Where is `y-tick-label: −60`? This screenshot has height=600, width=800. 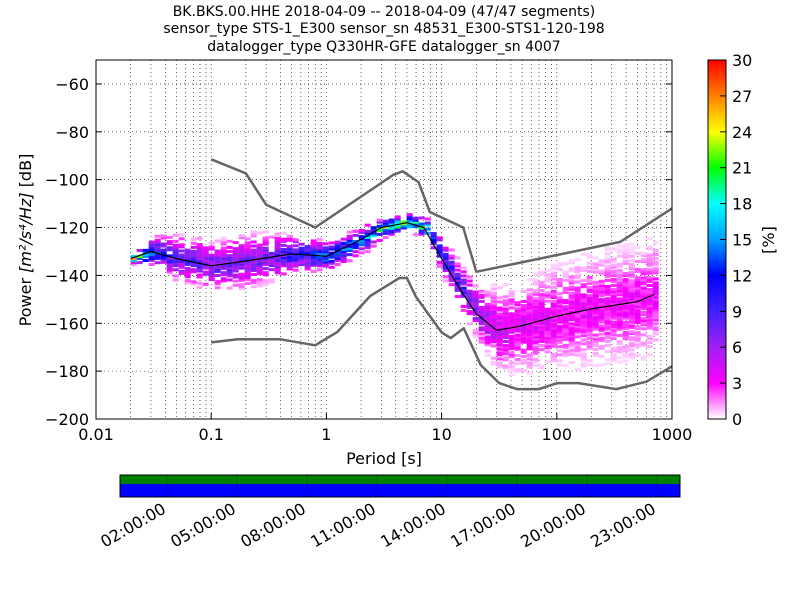
y-tick-label: −60 is located at coordinates (72, 84).